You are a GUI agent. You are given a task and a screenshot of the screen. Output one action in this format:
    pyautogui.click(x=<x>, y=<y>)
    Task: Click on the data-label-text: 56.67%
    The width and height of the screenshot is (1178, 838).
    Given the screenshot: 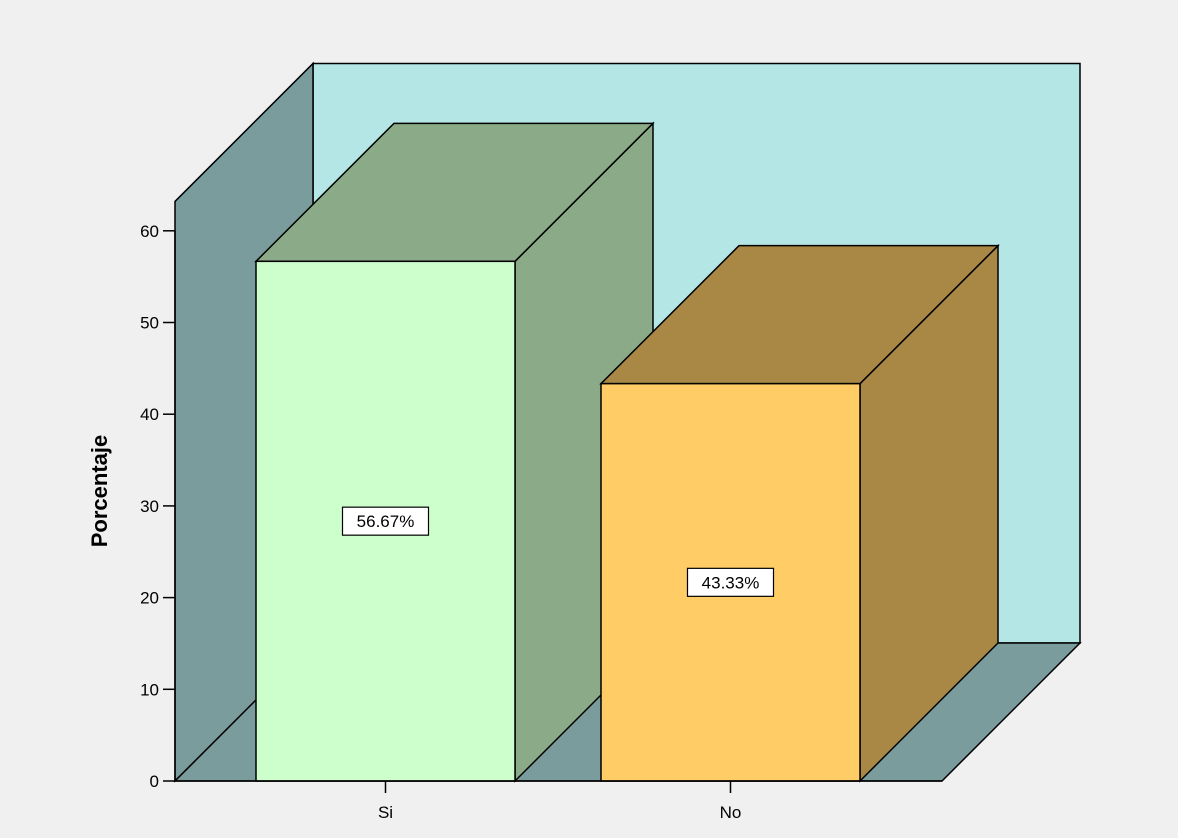 What is the action you would take?
    pyautogui.click(x=386, y=521)
    